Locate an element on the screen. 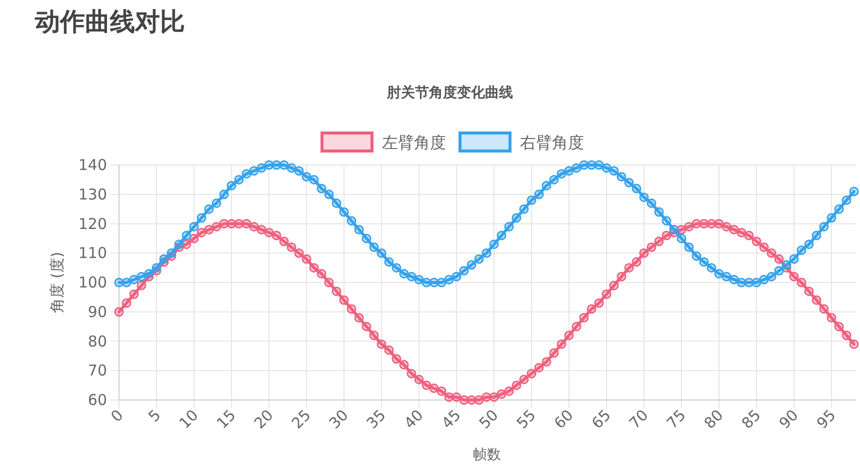 This screenshot has width=860, height=464. y-tick-label: 110 is located at coordinates (92, 253).